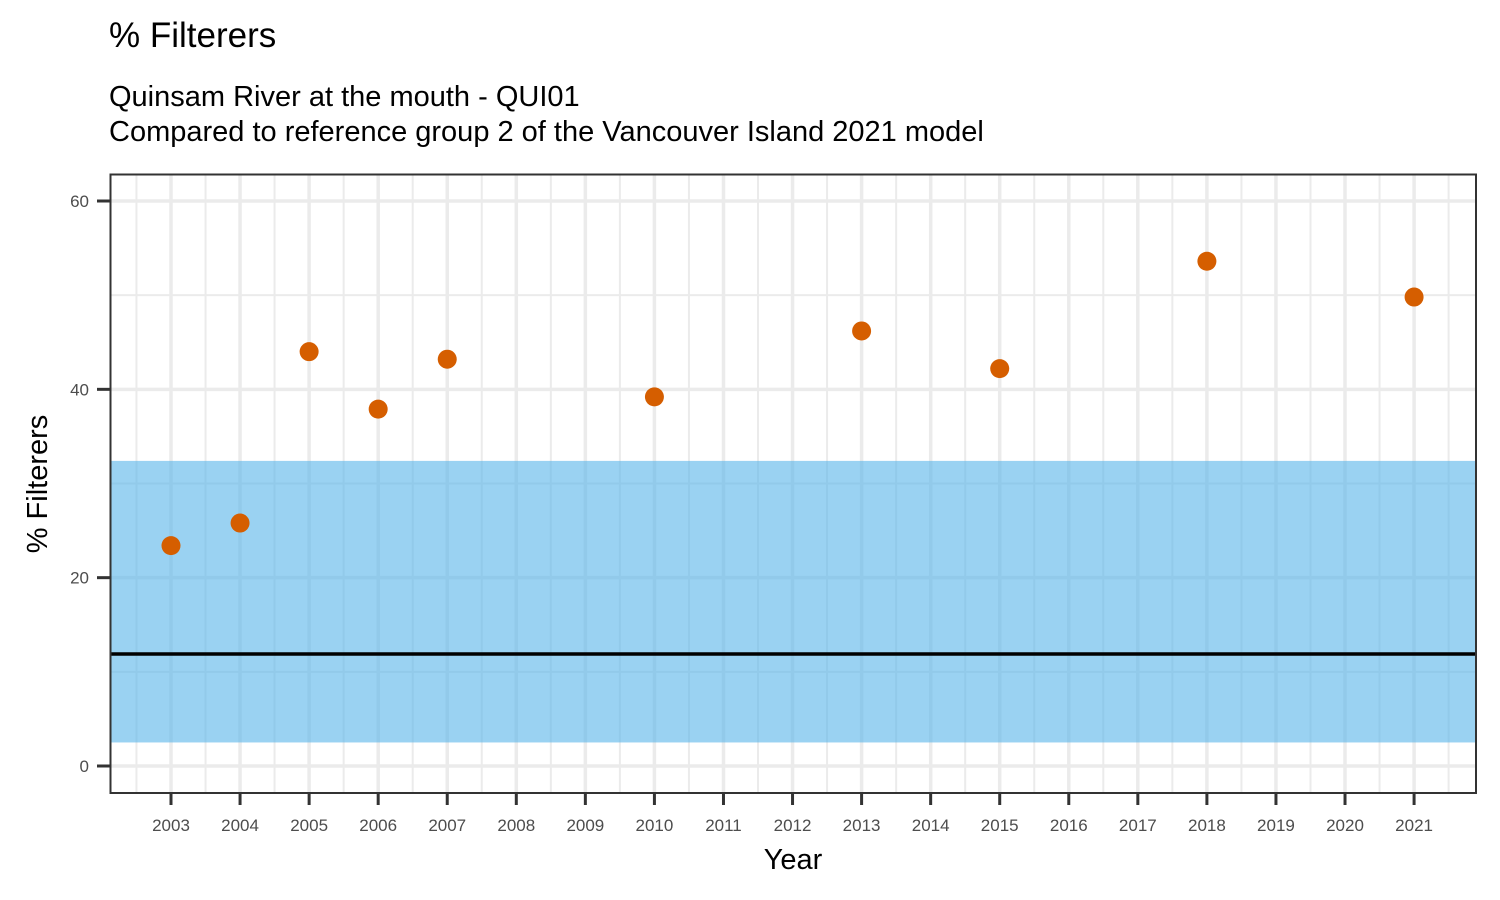 The width and height of the screenshot is (1500, 900). I want to click on x-tick-label: 2006, so click(378, 825).